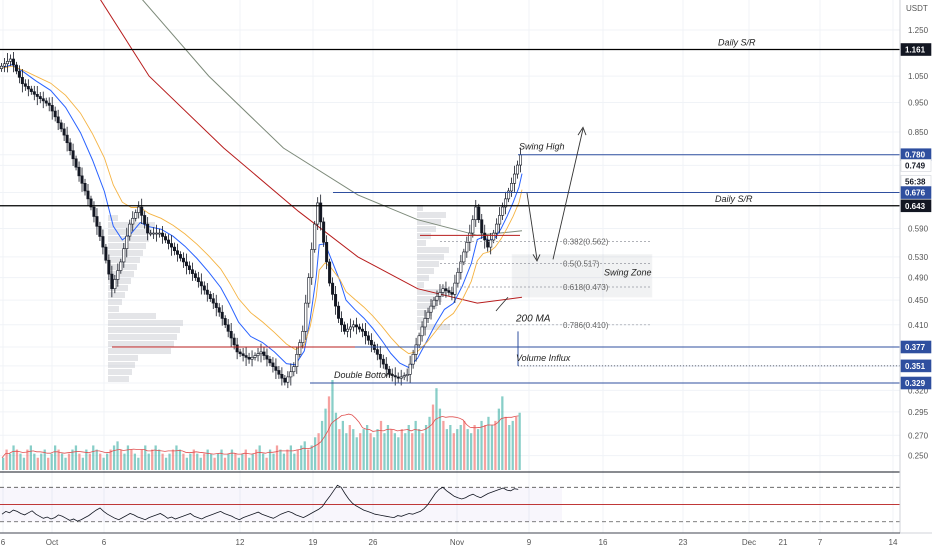  Describe the element at coordinates (240, 542) in the screenshot. I see `time-tick-label: 12` at that location.